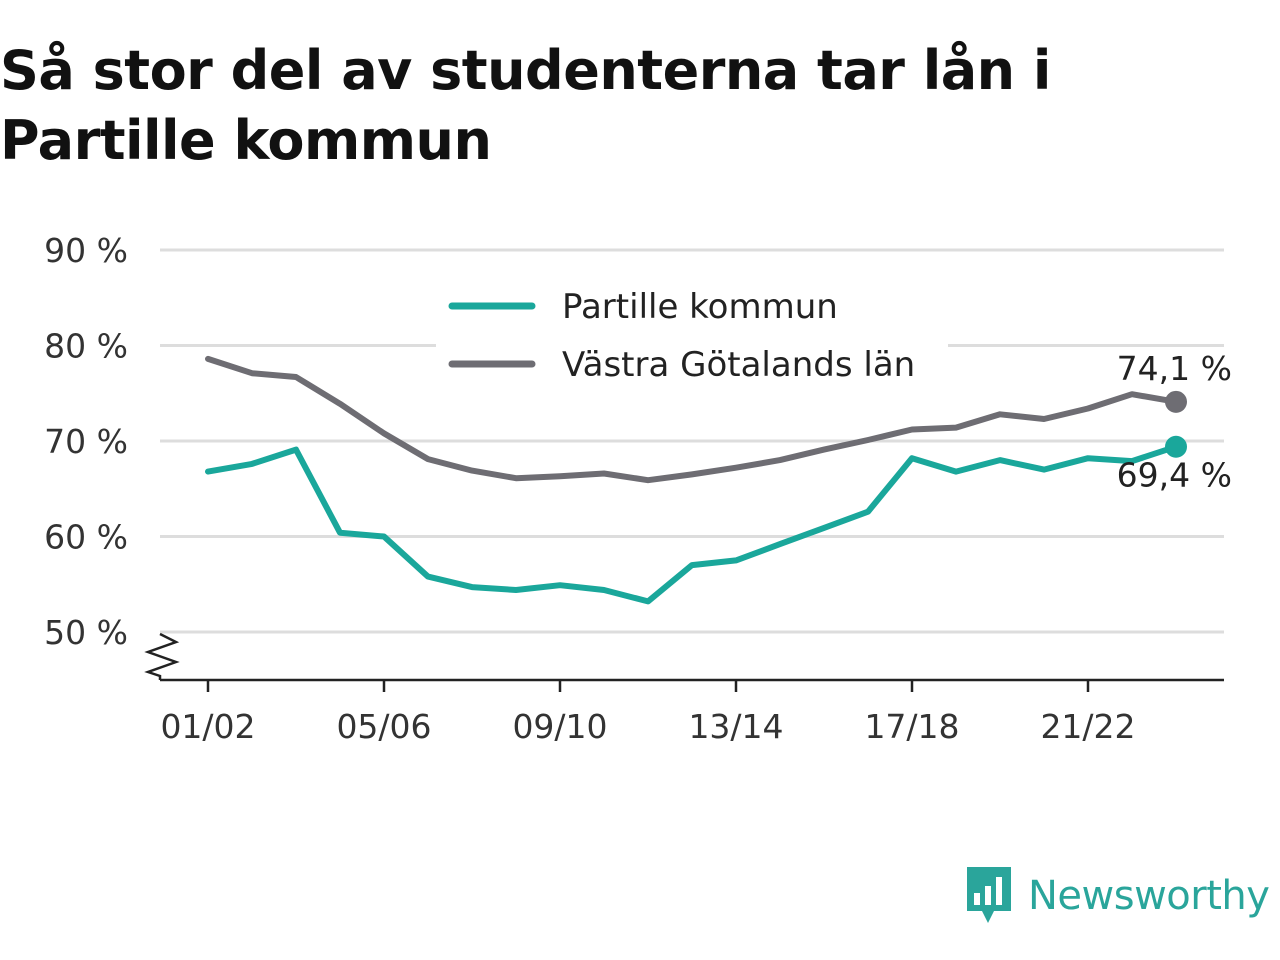  I want to click on y-tick-label: 90 %, so click(86, 250).